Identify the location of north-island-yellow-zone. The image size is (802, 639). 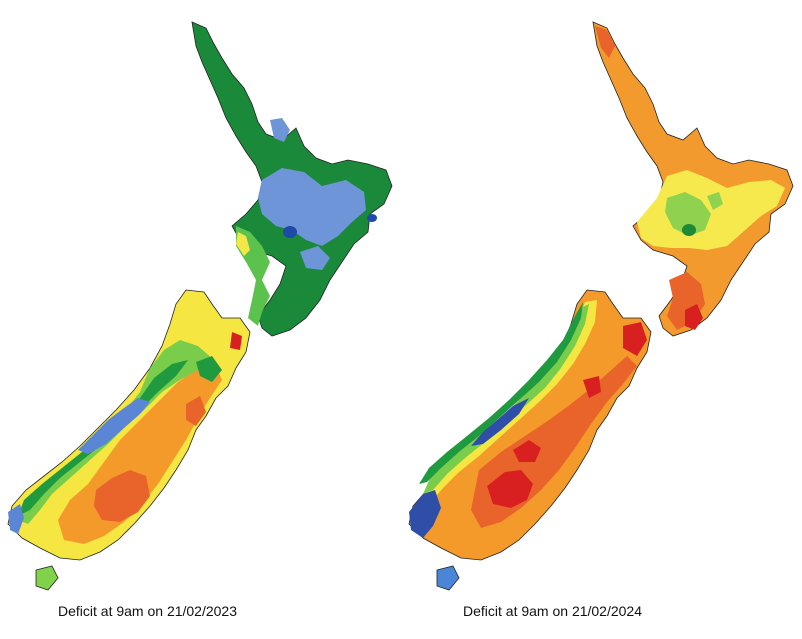
(711, 210).